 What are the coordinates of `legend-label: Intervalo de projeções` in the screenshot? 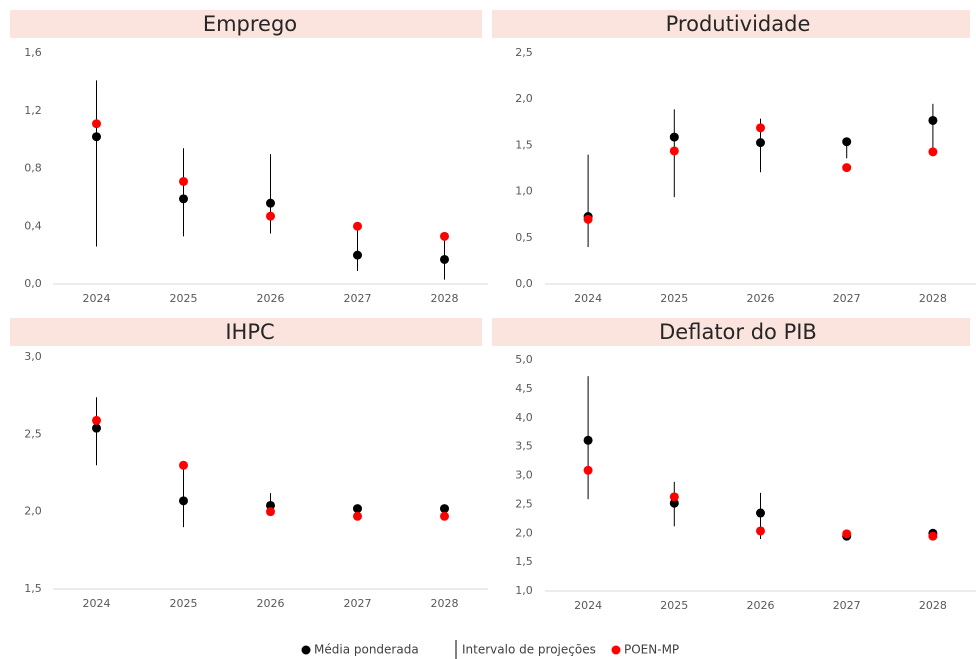 It's located at (529, 650).